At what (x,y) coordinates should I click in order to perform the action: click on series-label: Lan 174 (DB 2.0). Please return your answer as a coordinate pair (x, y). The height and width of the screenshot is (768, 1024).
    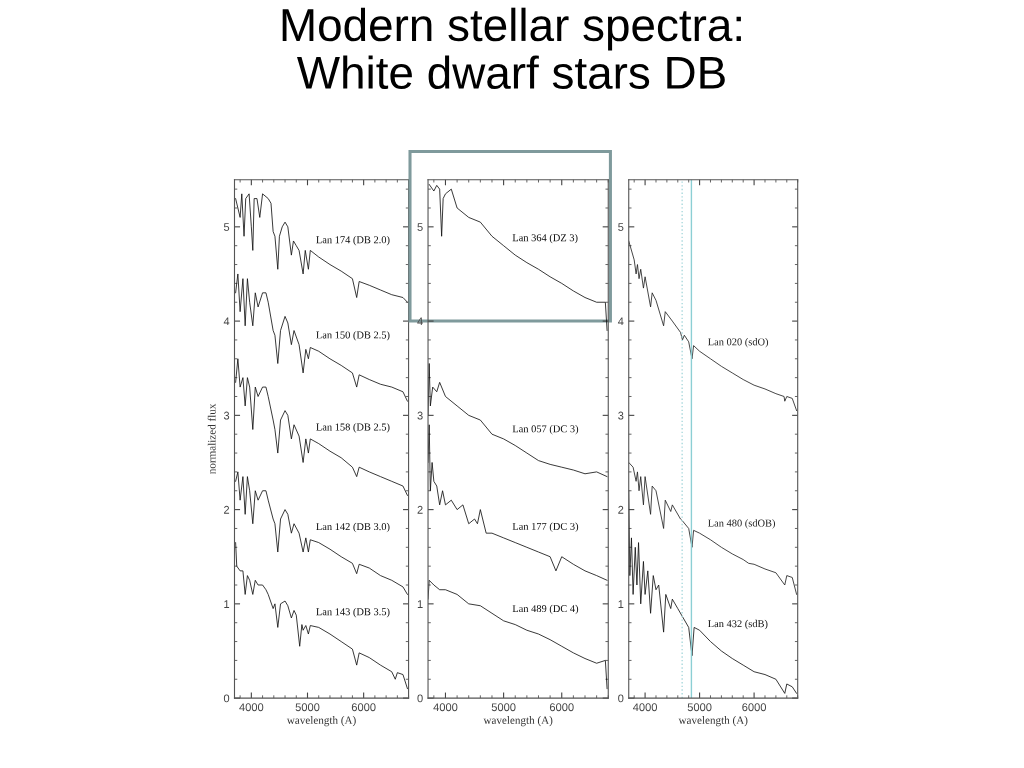
    Looking at the image, I should click on (353, 240).